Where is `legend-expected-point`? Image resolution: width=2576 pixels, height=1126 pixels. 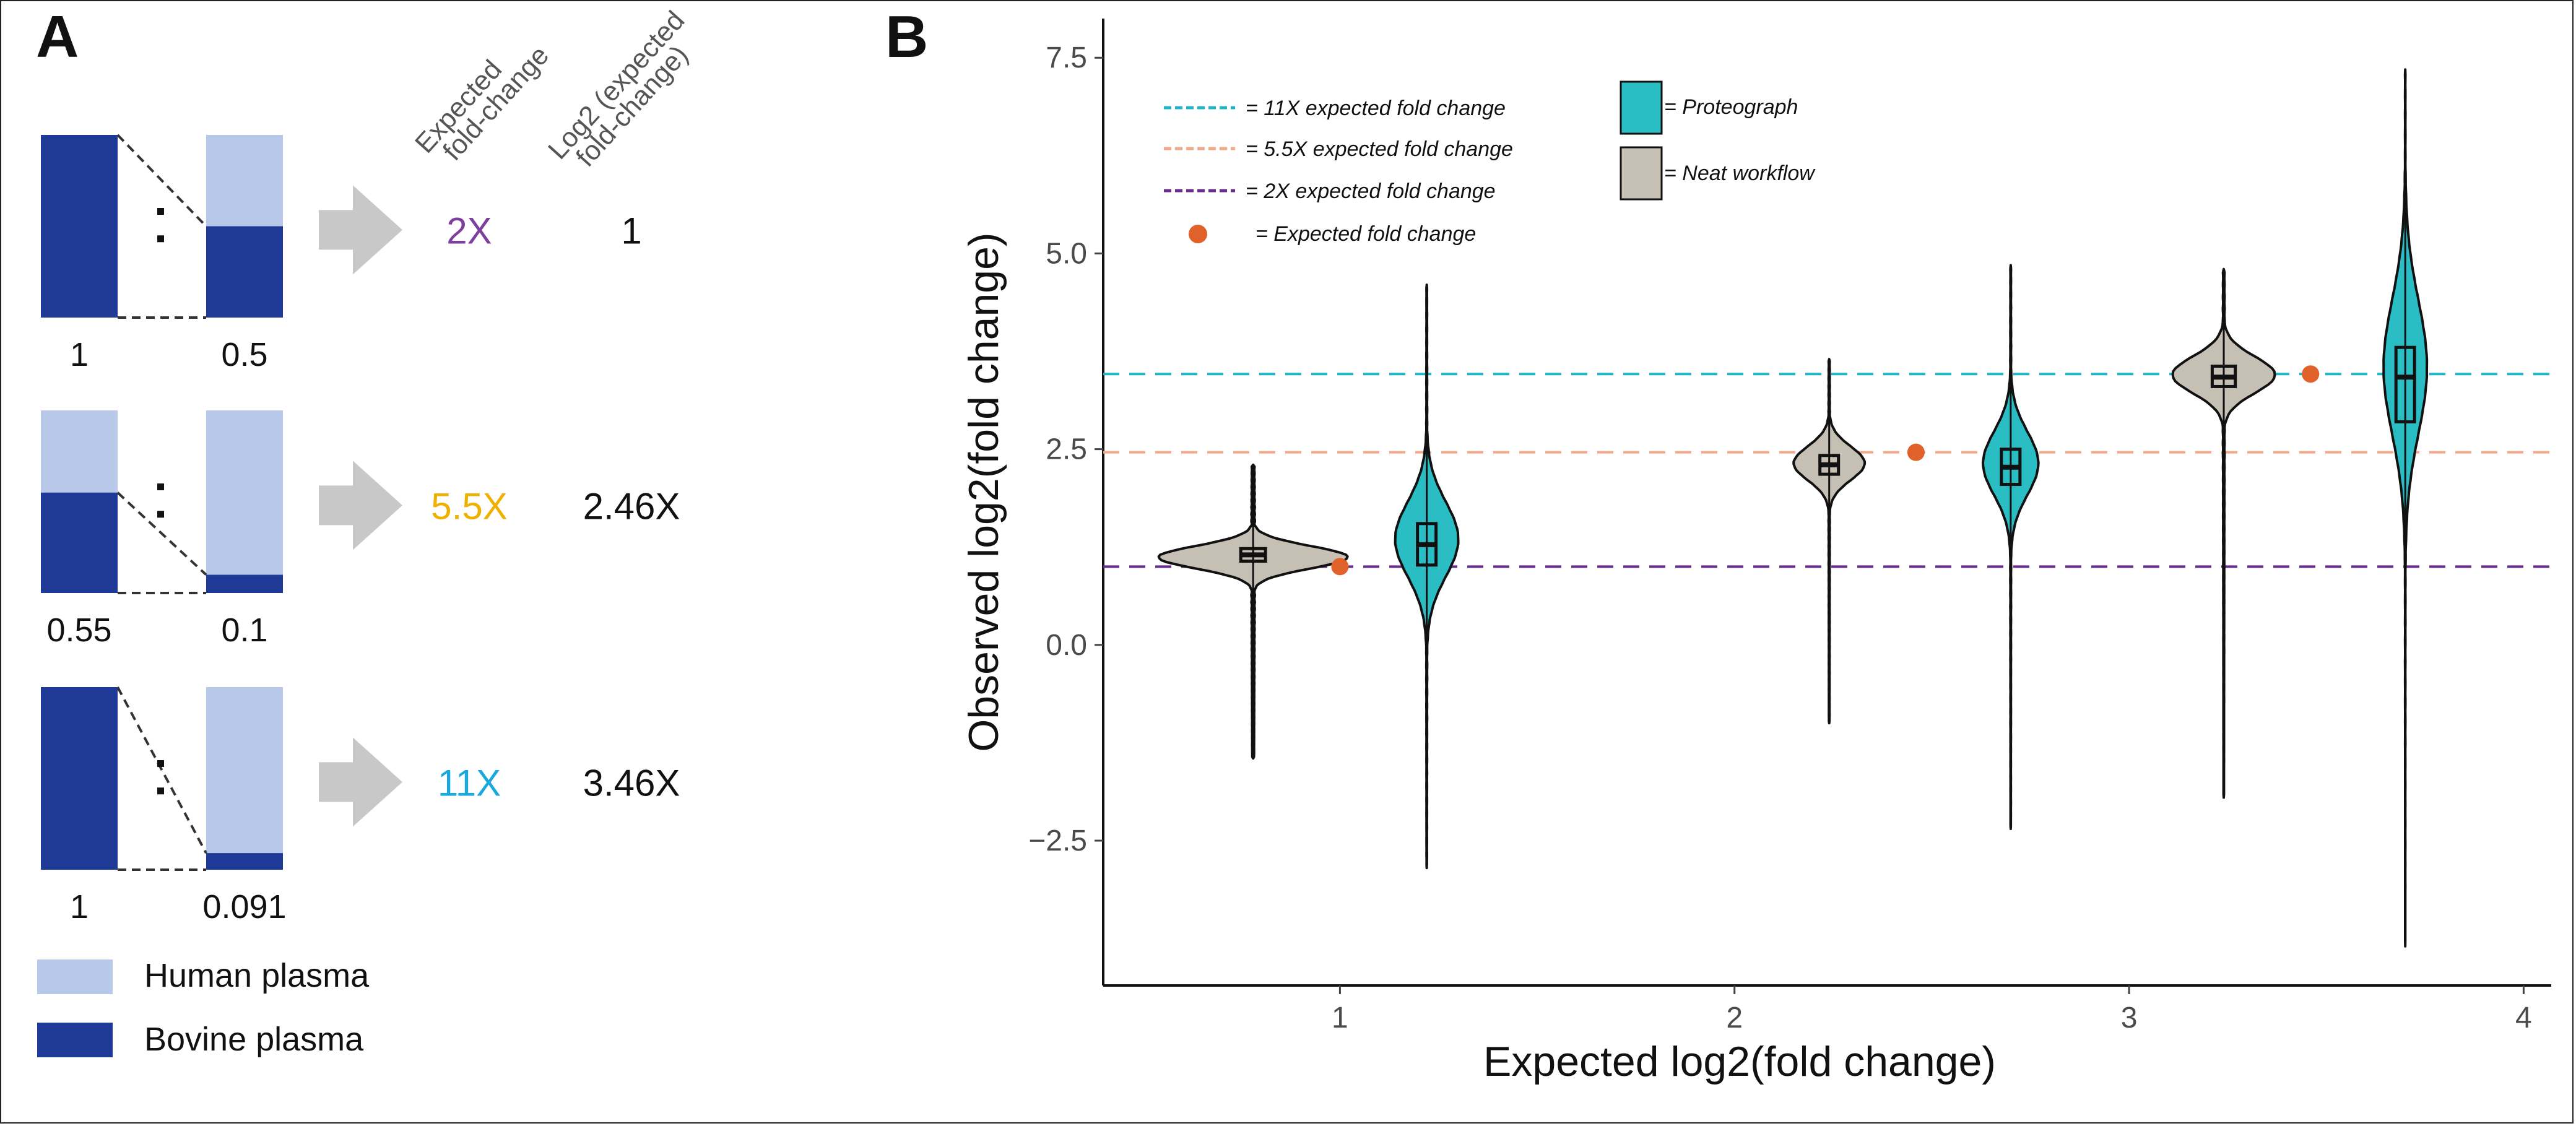
legend-expected-point is located at coordinates (1198, 234).